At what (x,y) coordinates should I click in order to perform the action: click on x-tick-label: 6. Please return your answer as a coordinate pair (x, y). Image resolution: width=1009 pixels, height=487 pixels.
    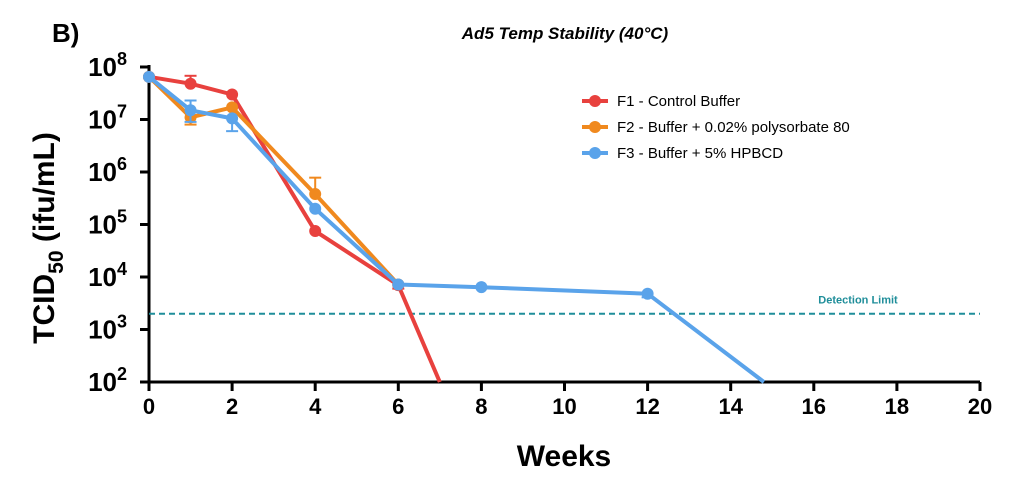
    Looking at the image, I should click on (398, 406).